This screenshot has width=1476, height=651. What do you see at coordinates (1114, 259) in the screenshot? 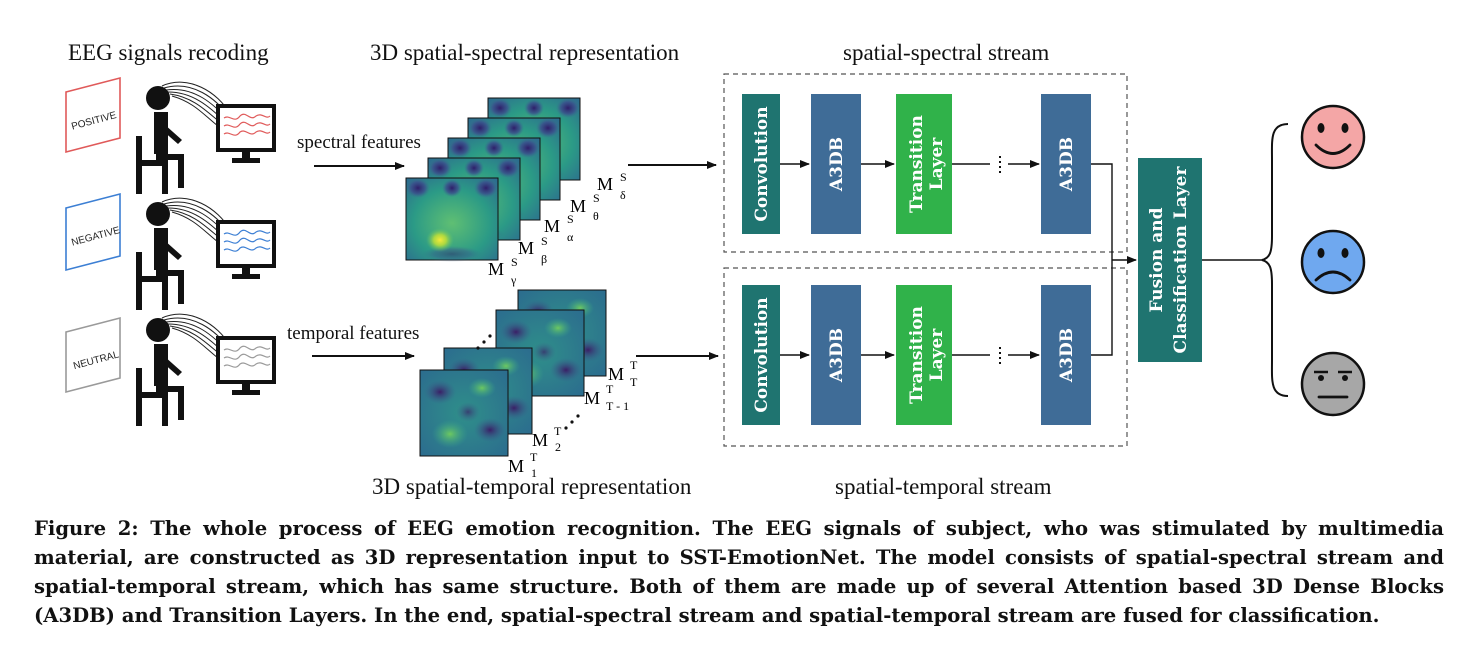
I see `fusion-connectors` at bounding box center [1114, 259].